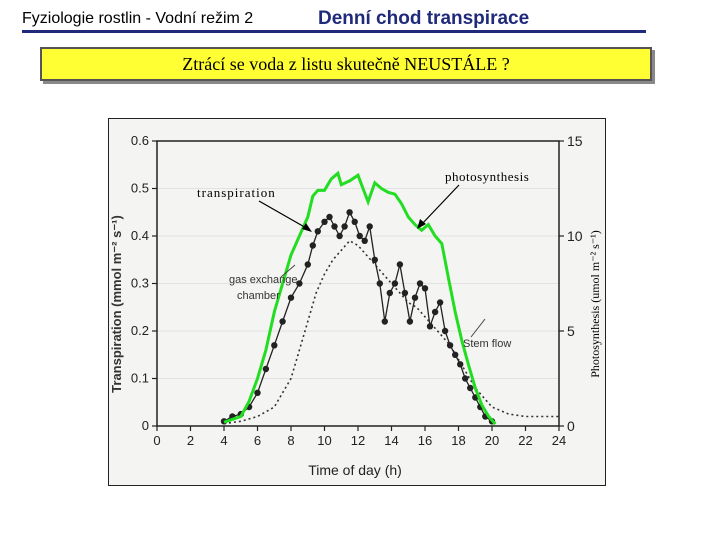 Image resolution: width=720 pixels, height=540 pixels. I want to click on course-title: Fyziologie rostlin - Vodní režim 2, so click(138, 18).